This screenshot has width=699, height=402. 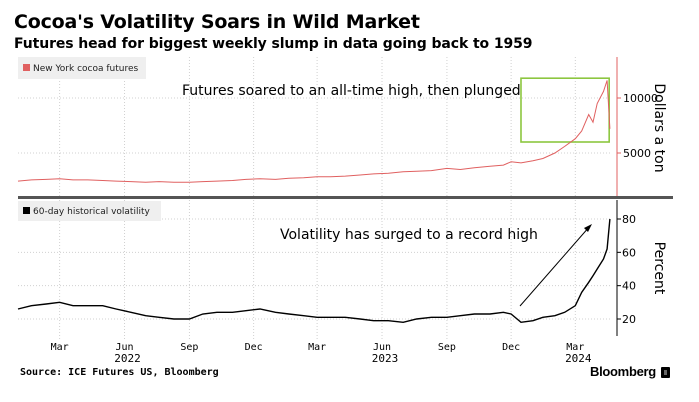 I want to click on y-tick-label-volatility: 60, so click(x=629, y=252).